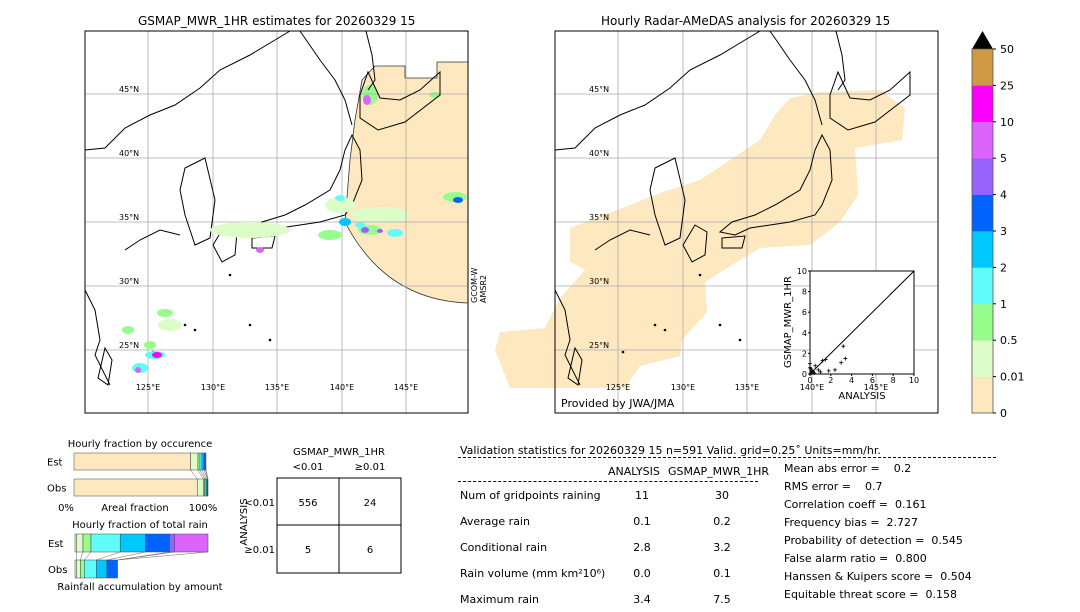  What do you see at coordinates (259, 503) in the screenshot?
I see `row-label: <0.01` at bounding box center [259, 503].